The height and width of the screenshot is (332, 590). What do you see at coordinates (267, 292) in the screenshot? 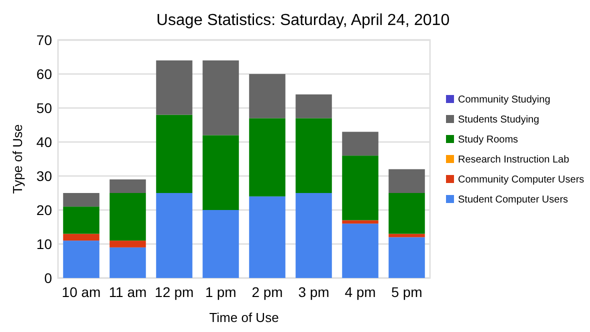
I see `x-tick-label: 2 pm` at bounding box center [267, 292].